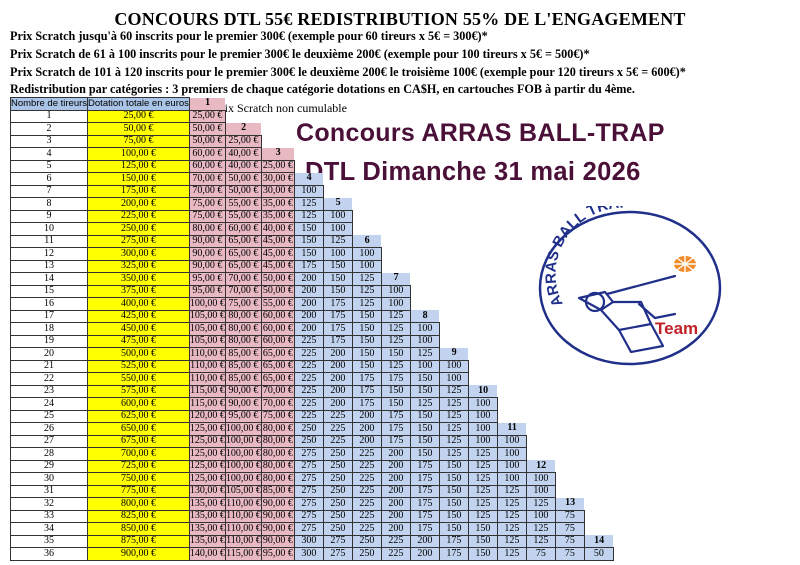 This screenshot has width=800, height=565. What do you see at coordinates (308, 404) in the screenshot?
I see `cell-prize-4: 225` at bounding box center [308, 404].